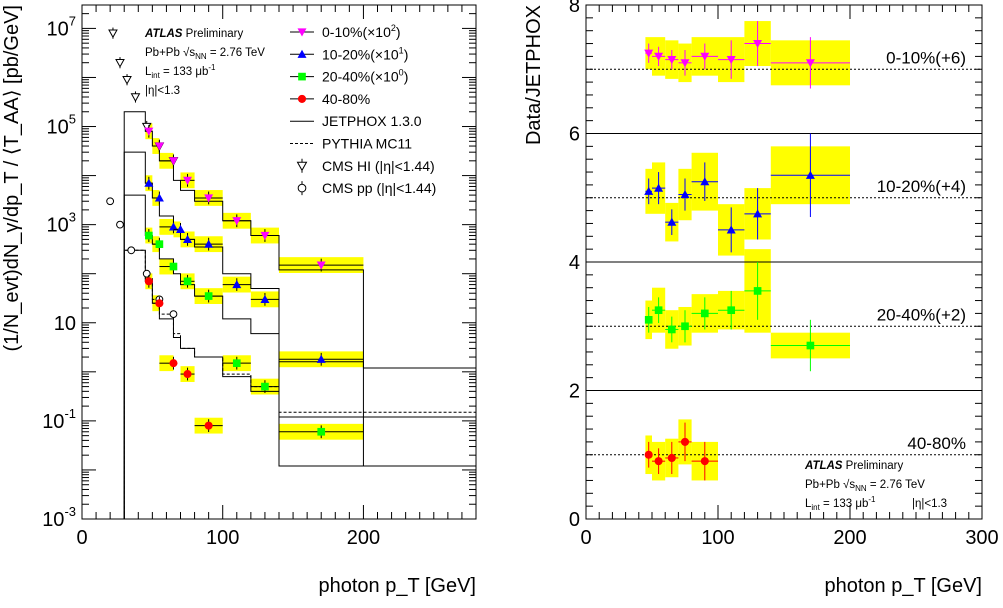  I want to click on legend-text: PYTHIA MC11, so click(367, 144).